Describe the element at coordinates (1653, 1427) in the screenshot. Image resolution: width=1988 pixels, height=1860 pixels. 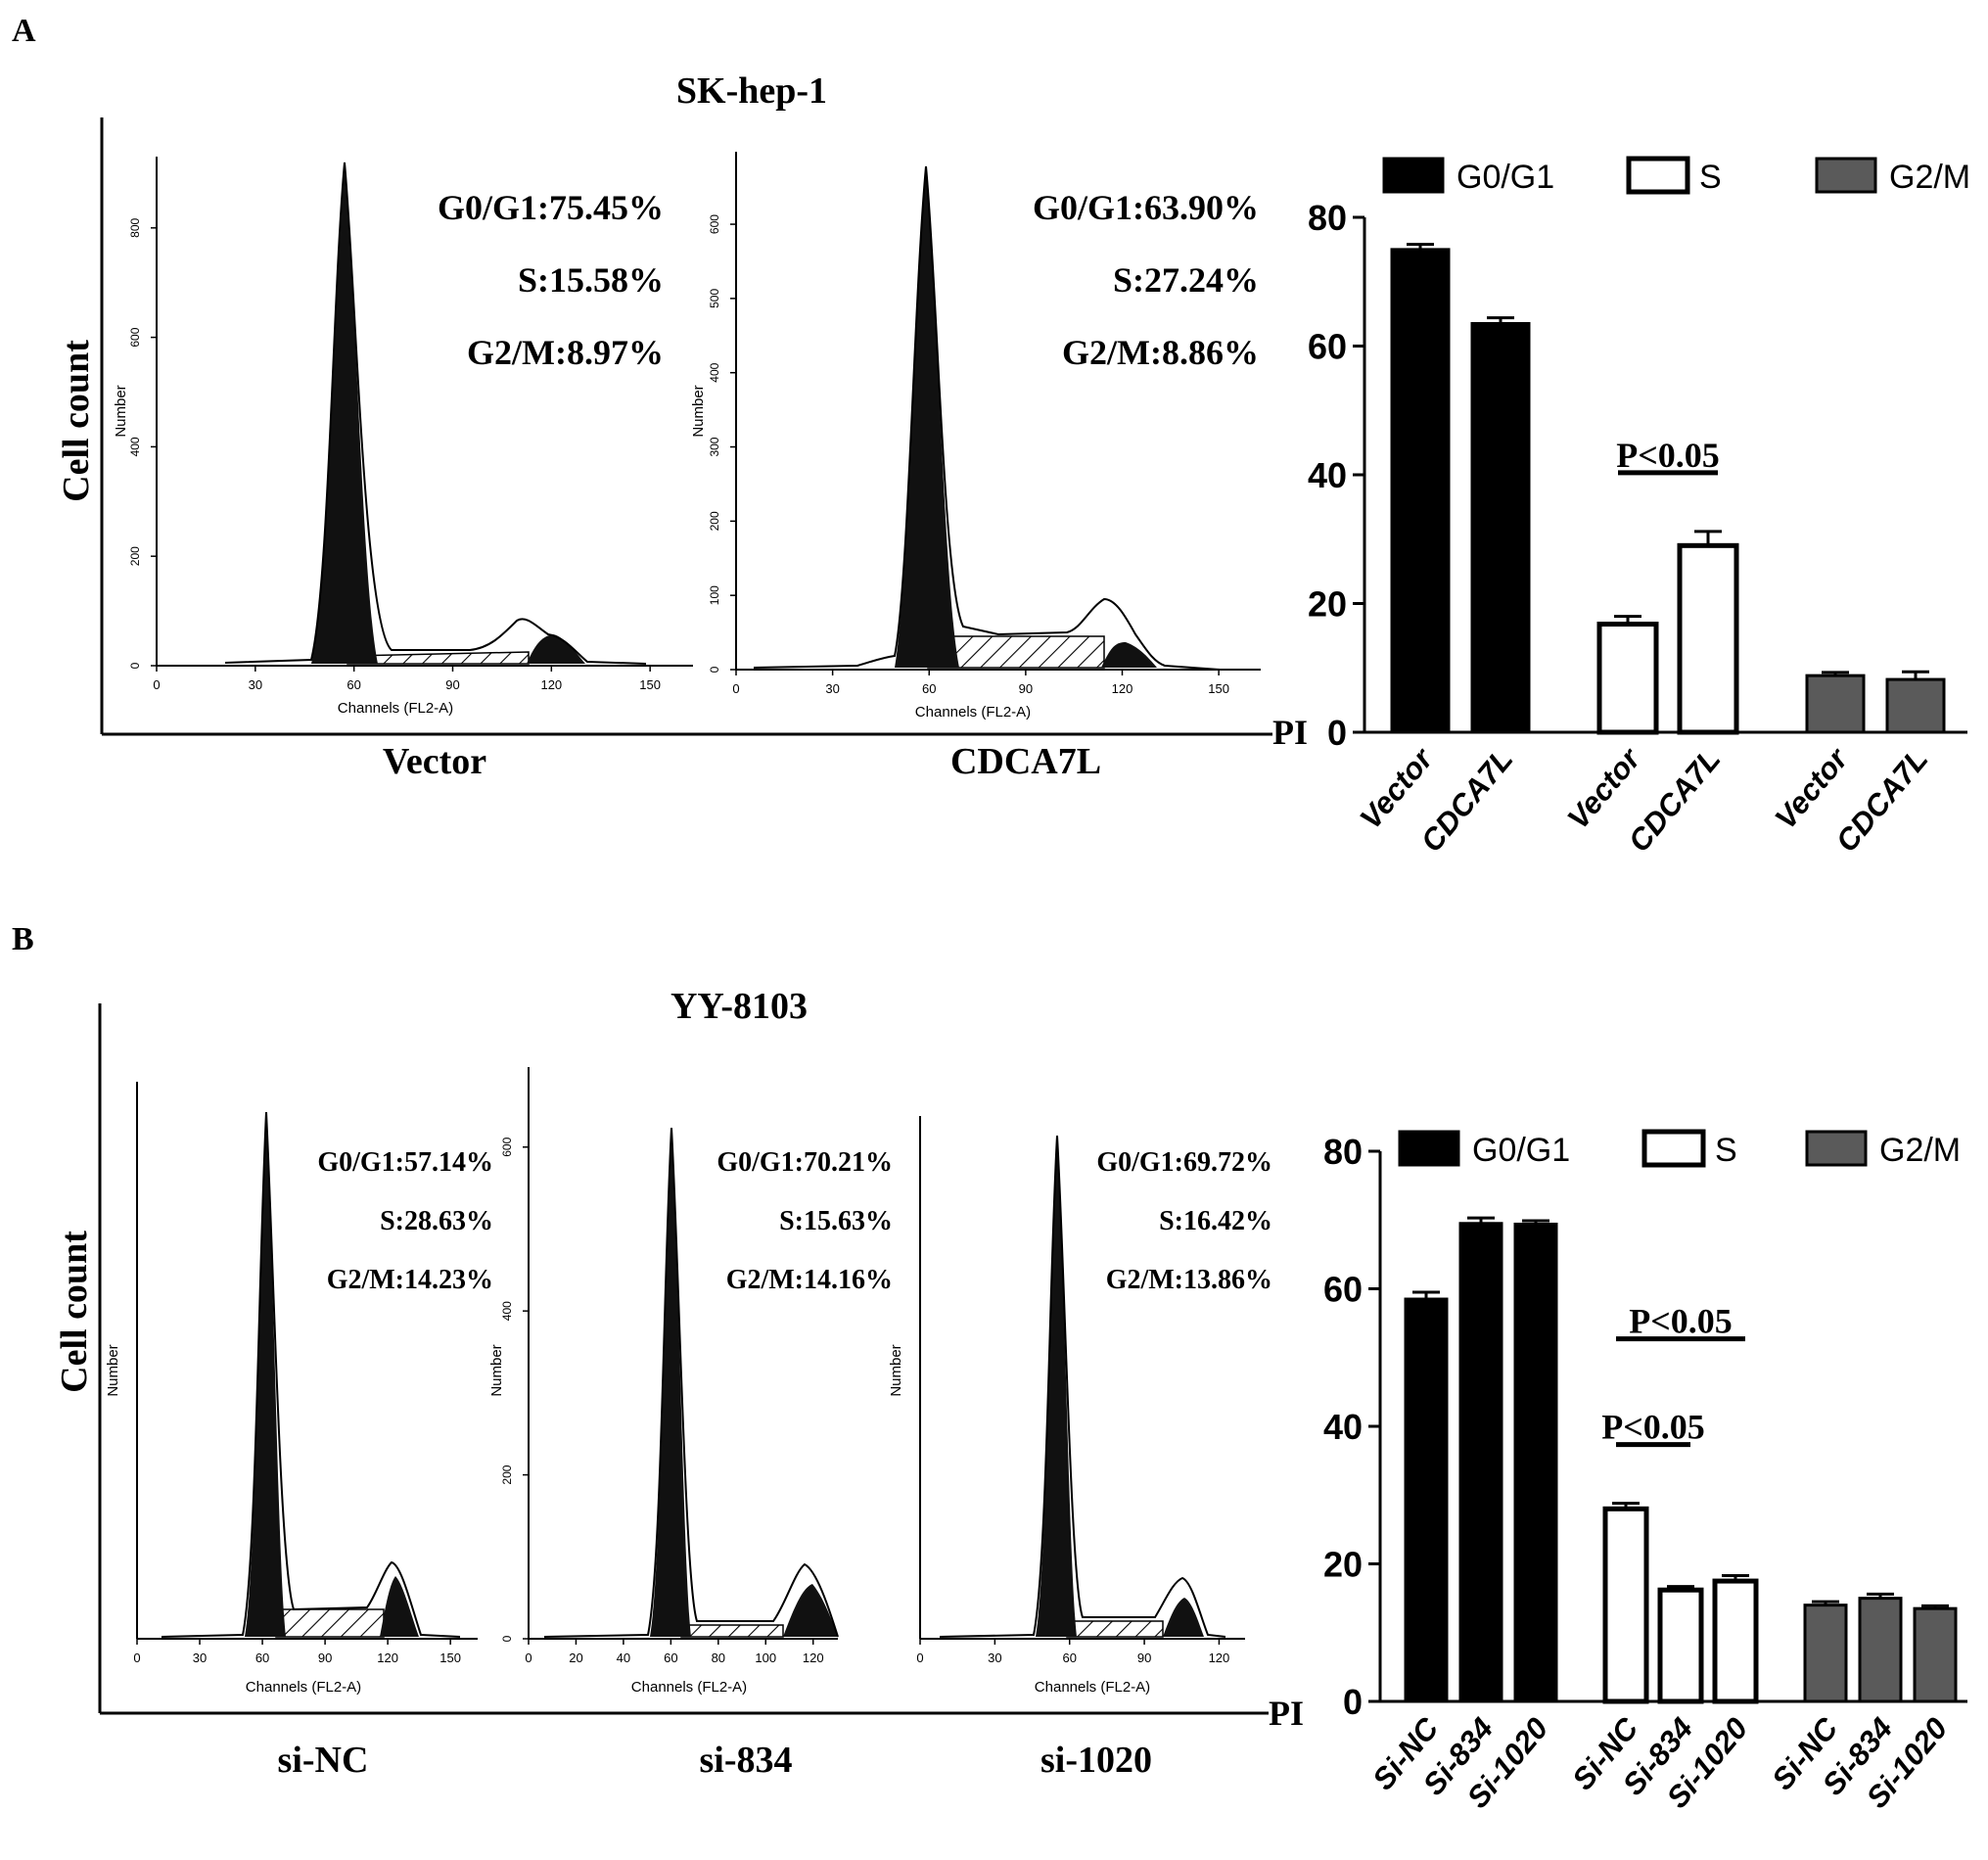
I see `significance-label: P<0.05` at that location.